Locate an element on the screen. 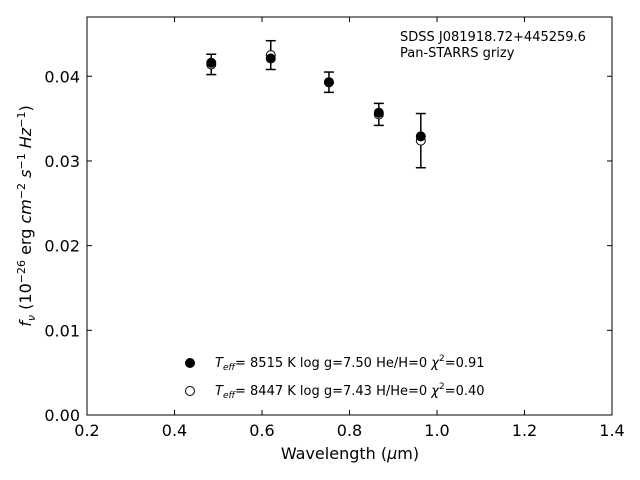 The height and width of the screenshot is (480, 640). y-tick-label: 0.01 is located at coordinates (62, 330).